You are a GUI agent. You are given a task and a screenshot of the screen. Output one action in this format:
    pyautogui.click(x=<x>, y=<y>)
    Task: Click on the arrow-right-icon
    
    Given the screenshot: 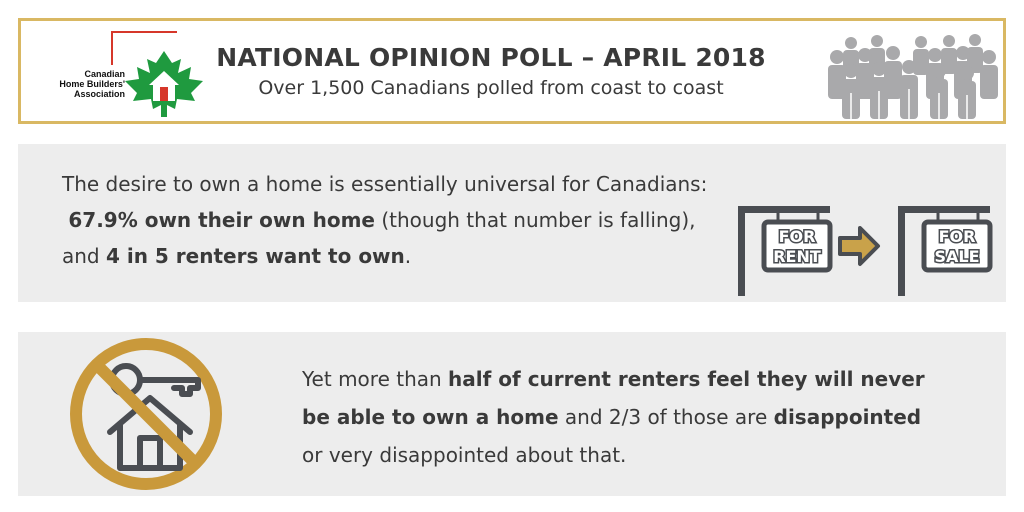 What is the action you would take?
    pyautogui.click(x=859, y=246)
    